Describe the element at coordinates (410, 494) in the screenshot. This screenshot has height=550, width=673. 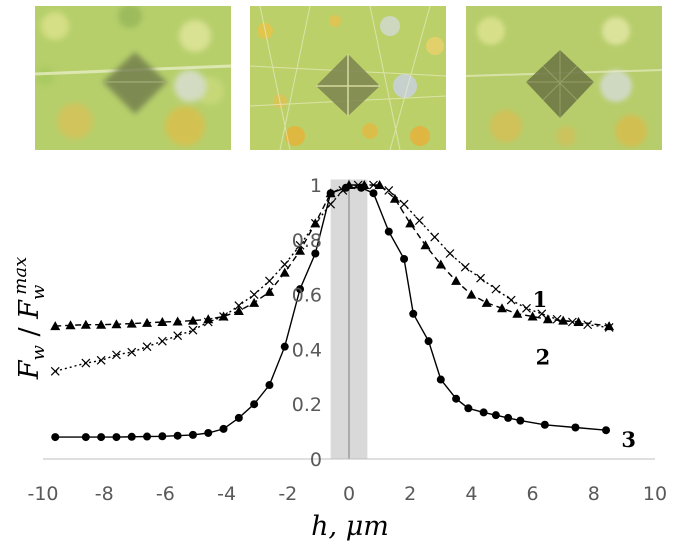
I see `x-tick-label: 2` at that location.